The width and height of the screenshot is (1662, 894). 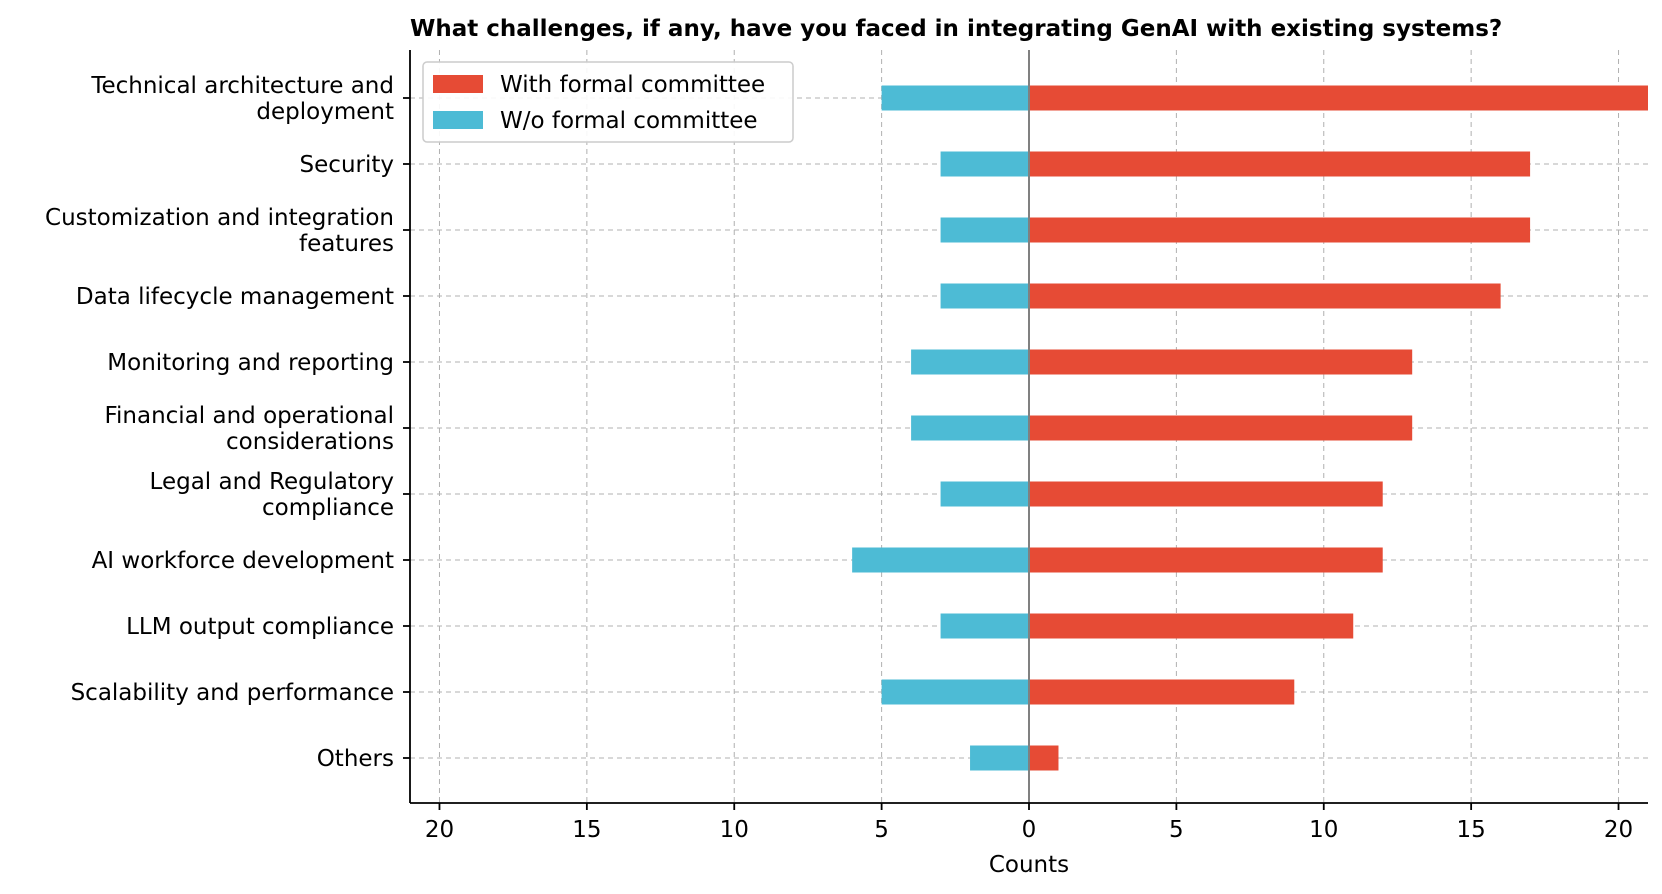 I want to click on category-label: Financial and operational considerations, so click(x=249, y=429).